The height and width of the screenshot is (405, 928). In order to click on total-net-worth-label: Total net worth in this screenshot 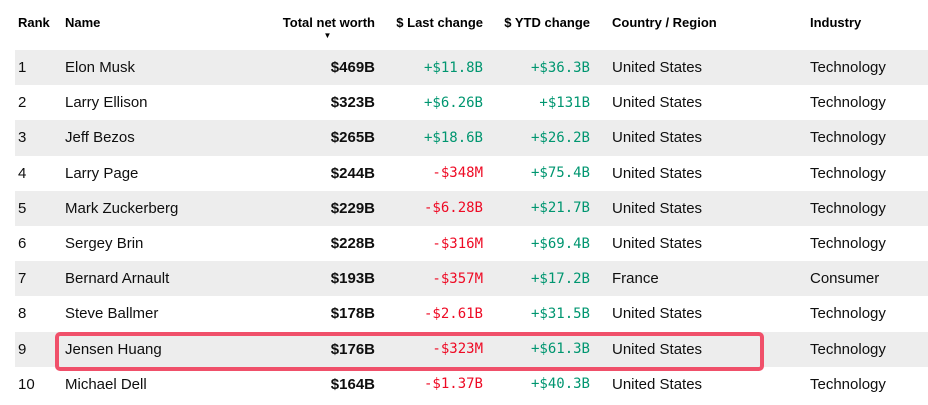, I will do `click(328, 22)`.